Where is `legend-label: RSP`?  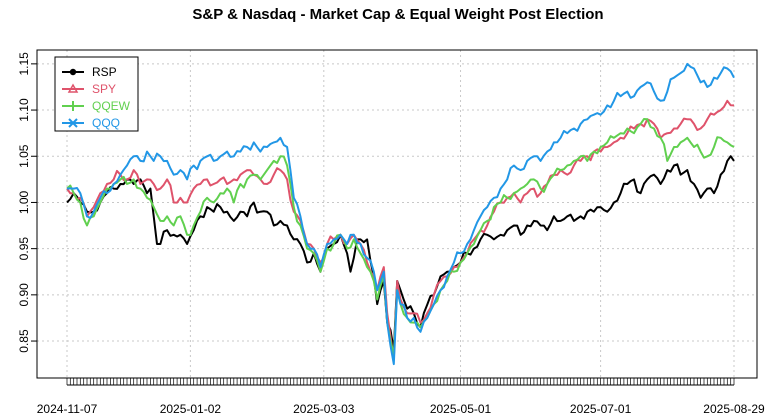
legend-label: RSP is located at coordinates (104, 72).